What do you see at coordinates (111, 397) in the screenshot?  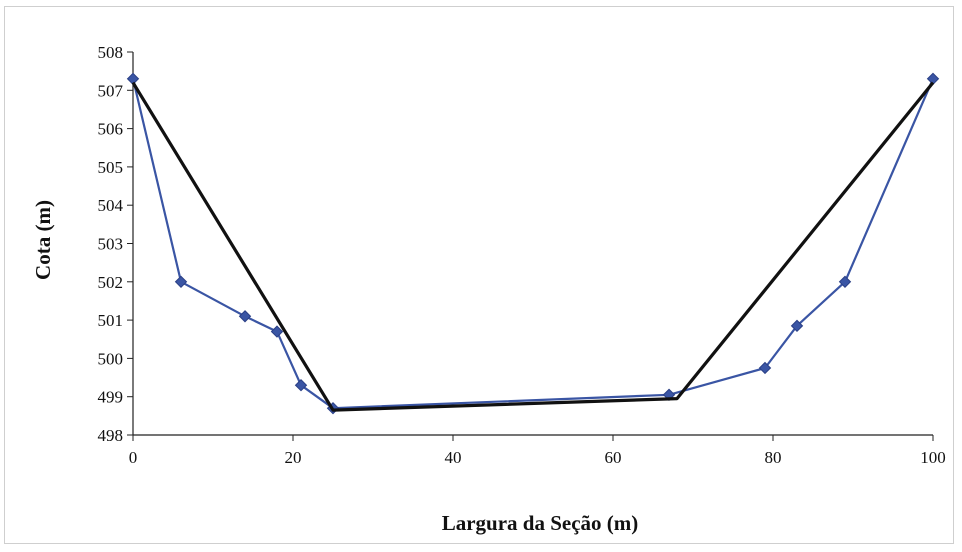 I see `y-tick-label: 499` at bounding box center [111, 397].